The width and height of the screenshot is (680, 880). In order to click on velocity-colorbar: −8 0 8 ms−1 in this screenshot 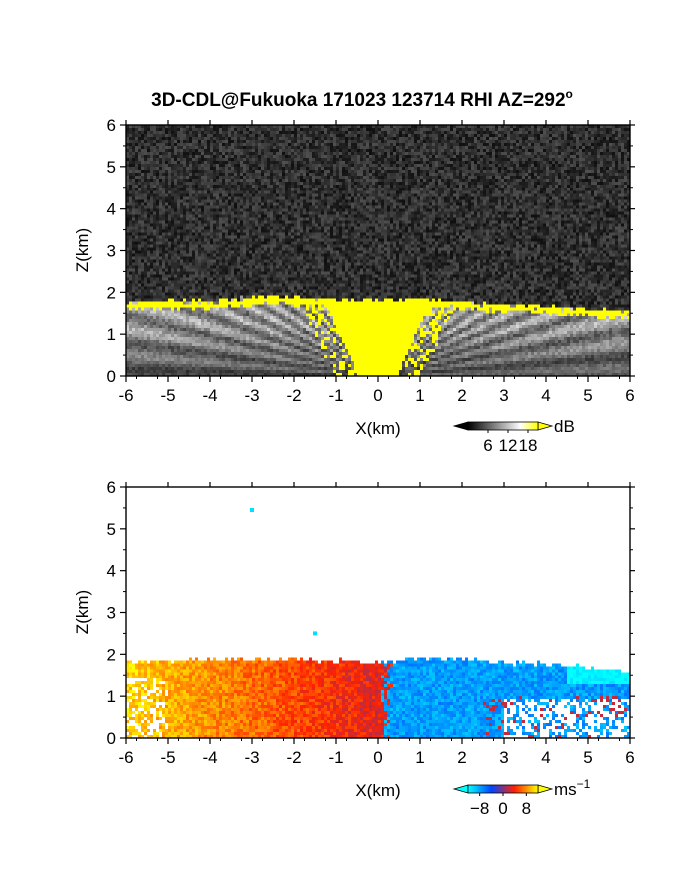, I will do `click(521, 797)`.